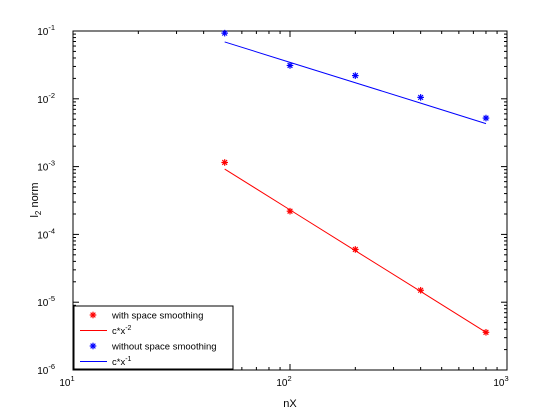  Describe the element at coordinates (51, 230) in the screenshot. I see `y-tick-label-exponent: -4` at that location.